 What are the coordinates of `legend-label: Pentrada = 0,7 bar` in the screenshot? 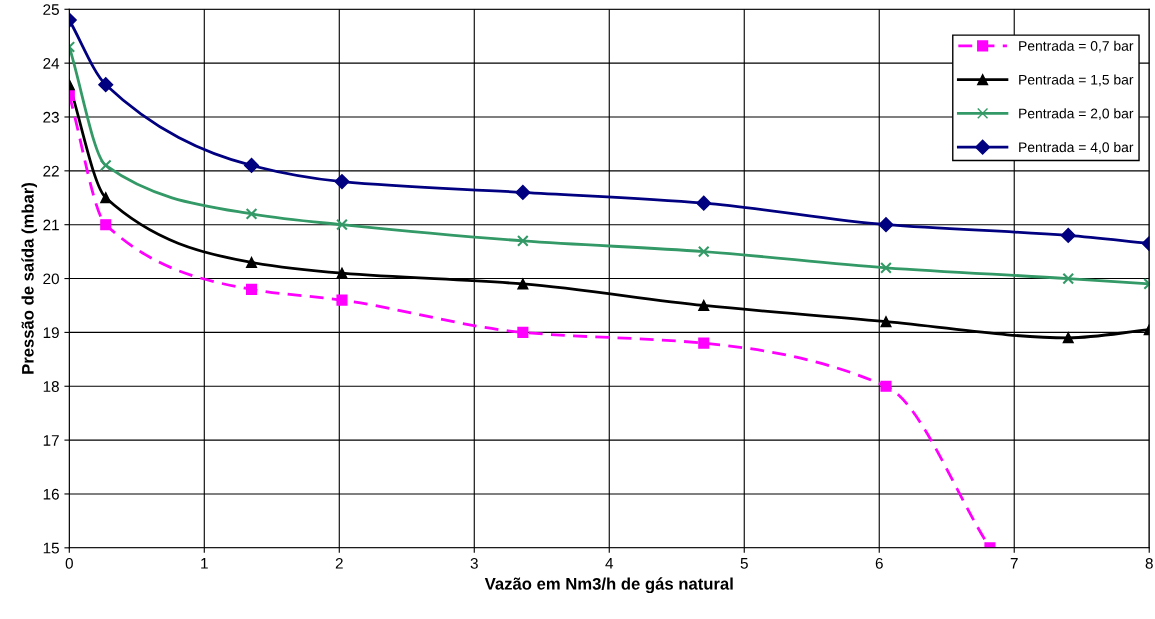 It's located at (1076, 46).